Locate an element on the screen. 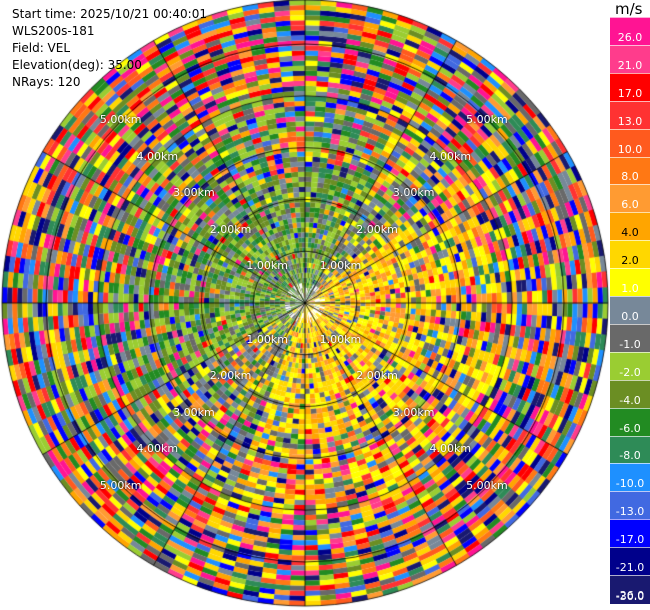 This screenshot has width=650, height=610. colorbar-tick-label: -17.0 is located at coordinates (630, 540).